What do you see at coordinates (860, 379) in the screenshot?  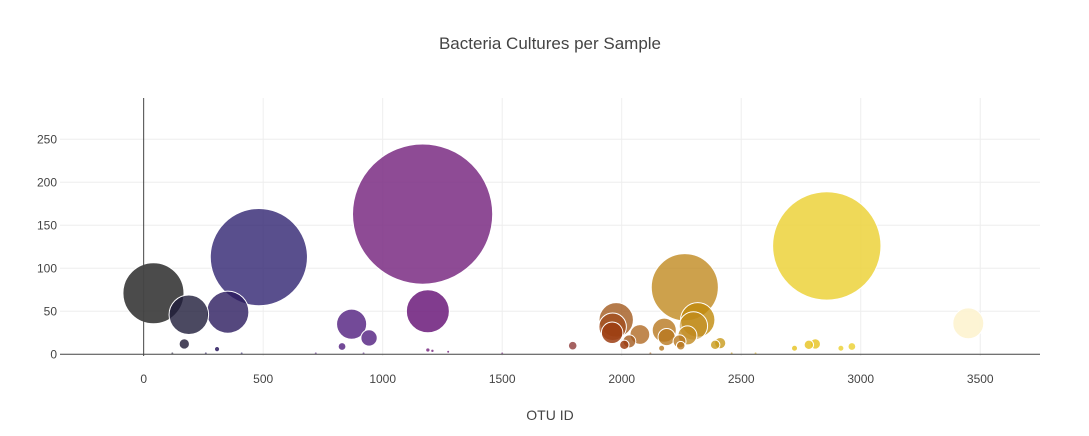 I see `x-tick-label: 3000` at bounding box center [860, 379].